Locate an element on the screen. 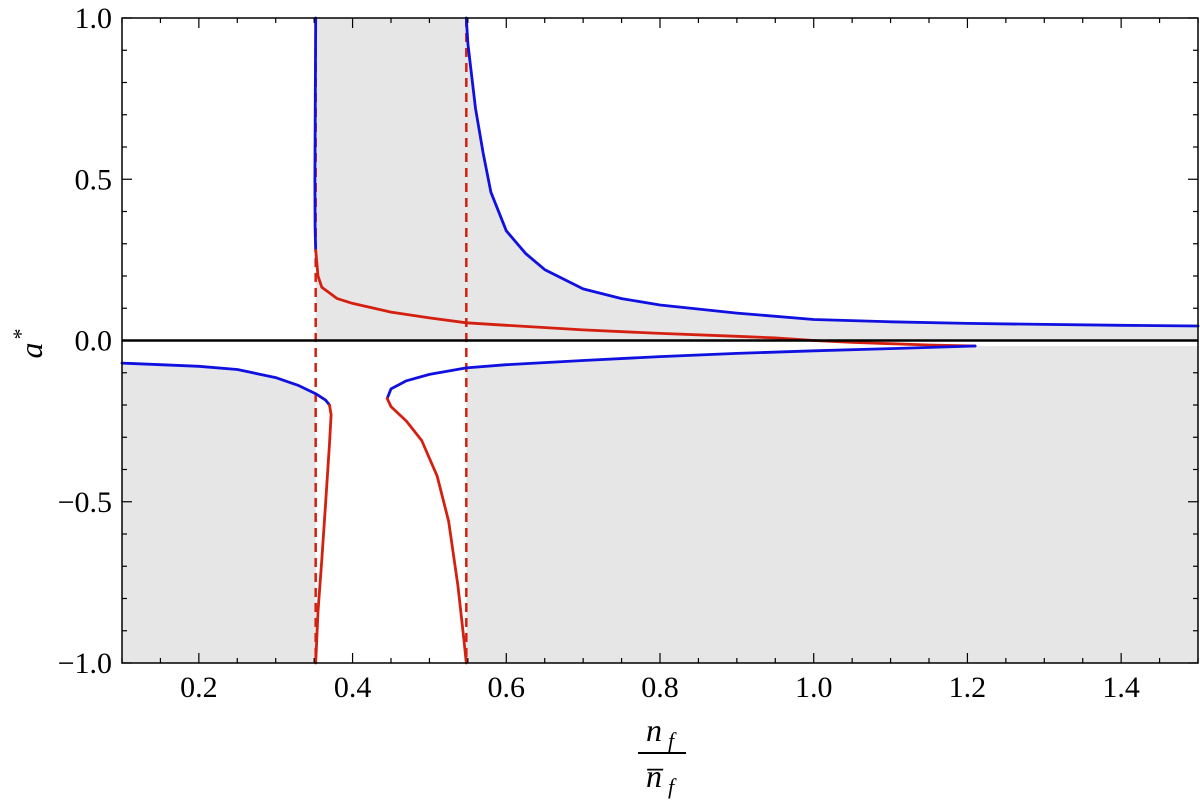 Image resolution: width=1200 pixels, height=802 pixels. curve-2-red is located at coordinates (645, 298).